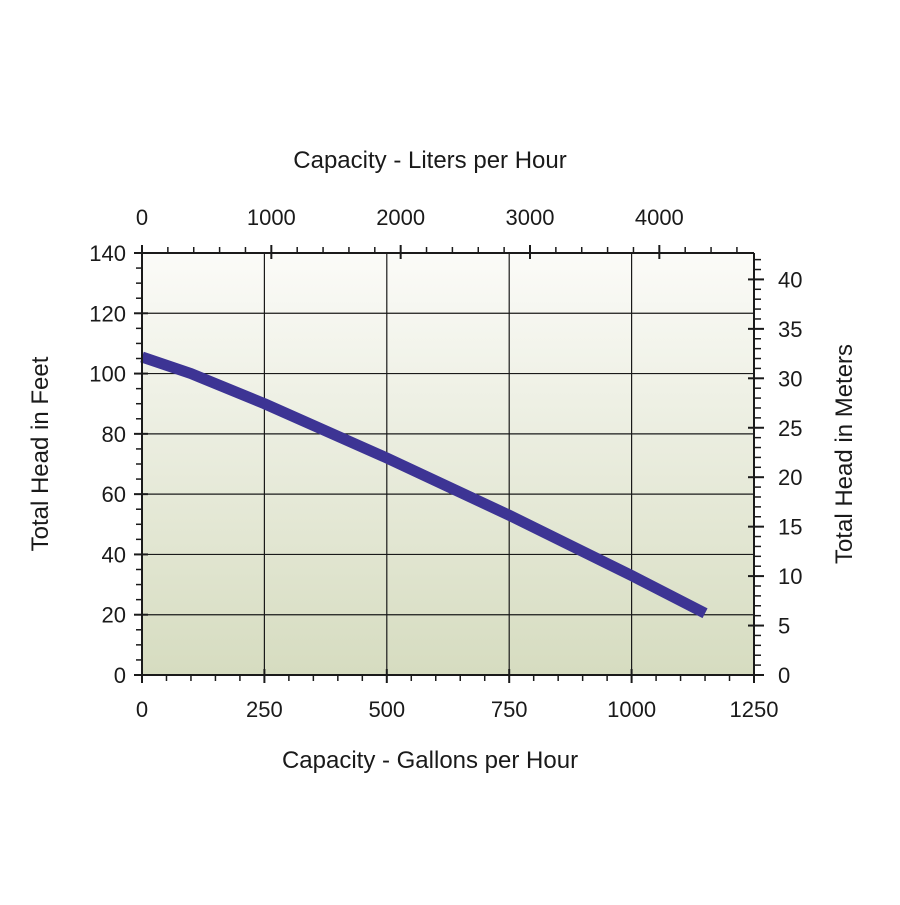 The image size is (900, 905). I want to click on x-tick-label: 1250, so click(754, 709).